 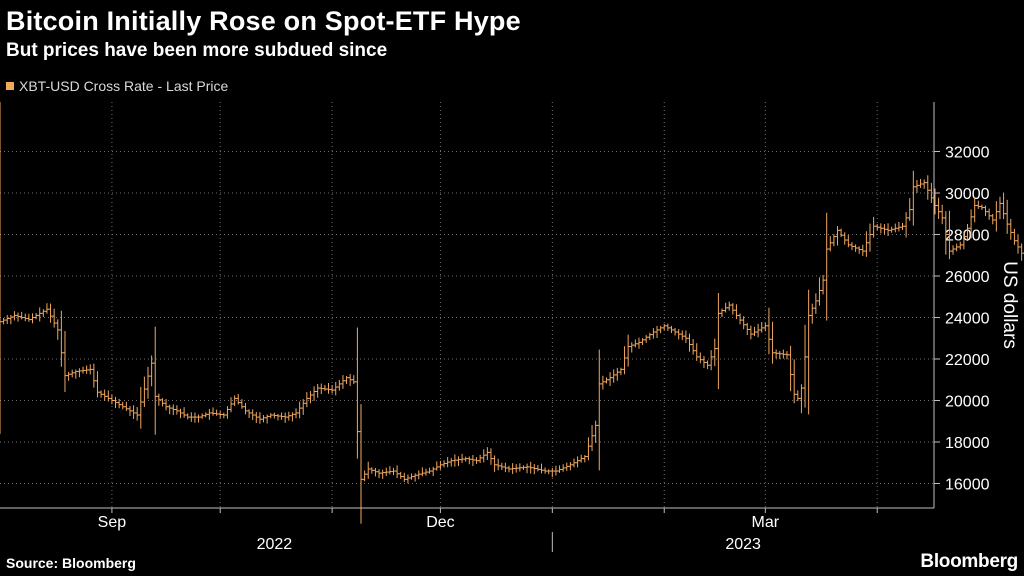 What do you see at coordinates (440, 522) in the screenshot?
I see `x-month-label: Dec` at bounding box center [440, 522].